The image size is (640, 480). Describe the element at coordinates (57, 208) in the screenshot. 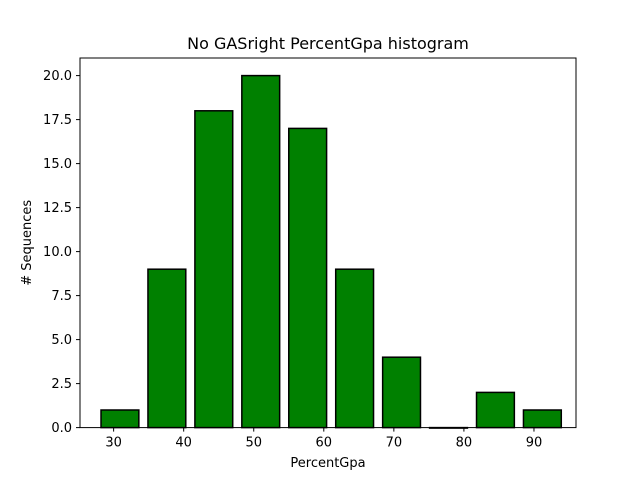

I see `y-tick-label: 12.5` at that location.